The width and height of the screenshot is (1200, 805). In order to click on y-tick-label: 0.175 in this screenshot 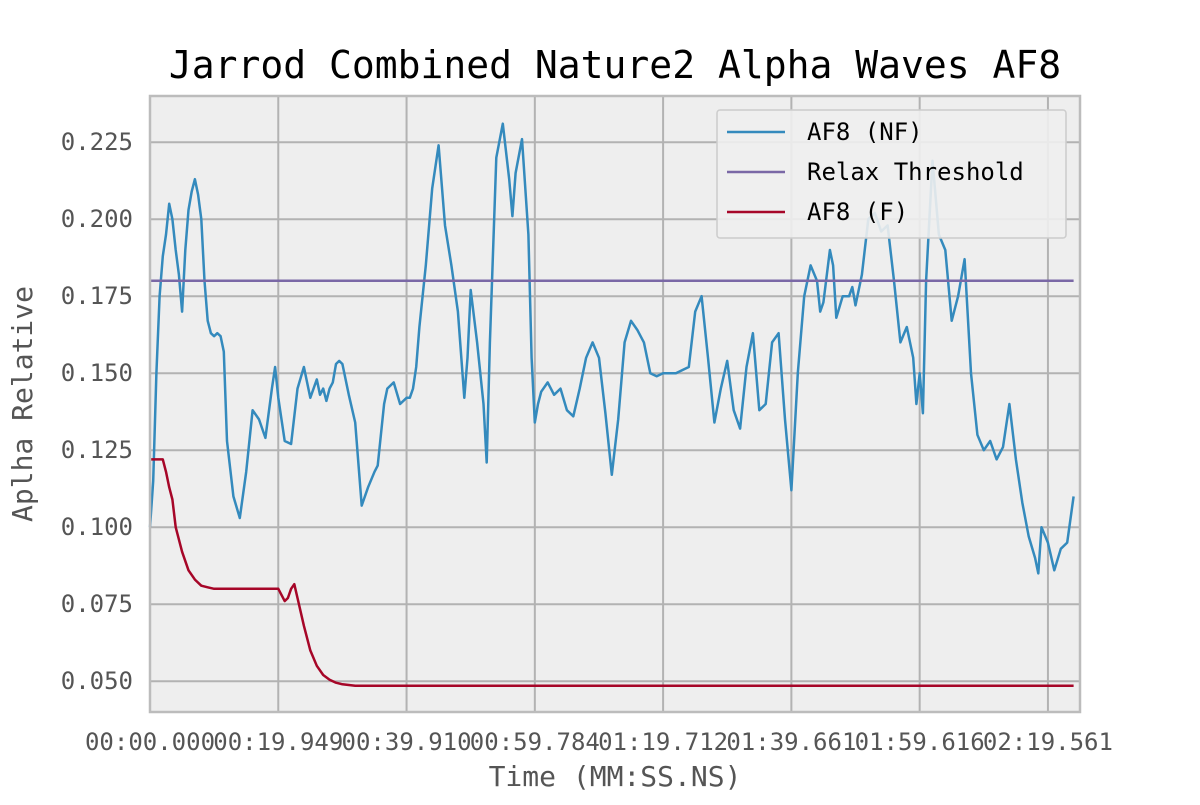, I will do `click(97, 296)`.